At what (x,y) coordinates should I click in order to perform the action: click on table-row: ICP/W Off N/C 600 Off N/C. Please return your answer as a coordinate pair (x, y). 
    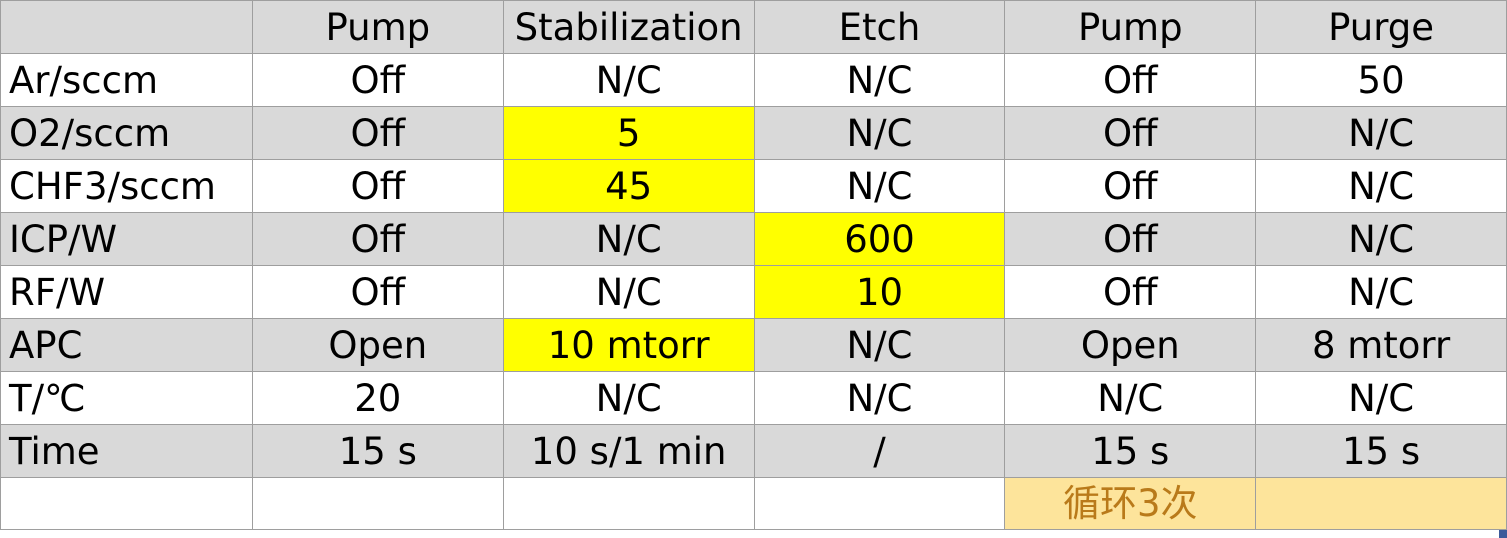
    Looking at the image, I should click on (753, 239).